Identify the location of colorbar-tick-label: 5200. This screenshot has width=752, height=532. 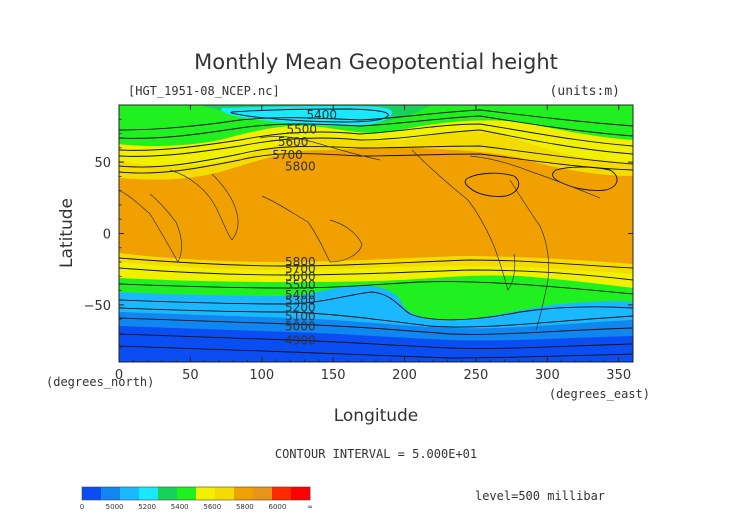
(147, 507).